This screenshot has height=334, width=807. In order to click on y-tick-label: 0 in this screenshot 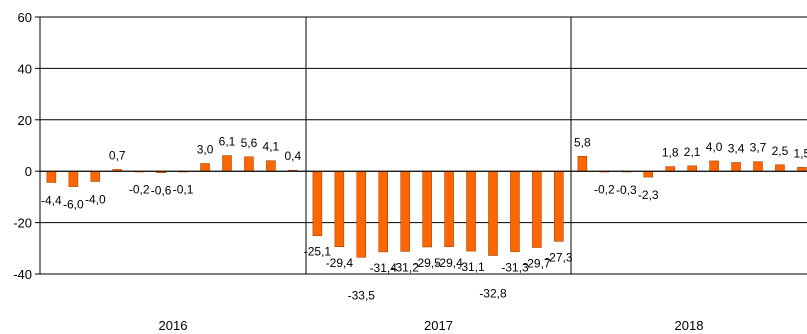, I will do `click(28, 171)`.